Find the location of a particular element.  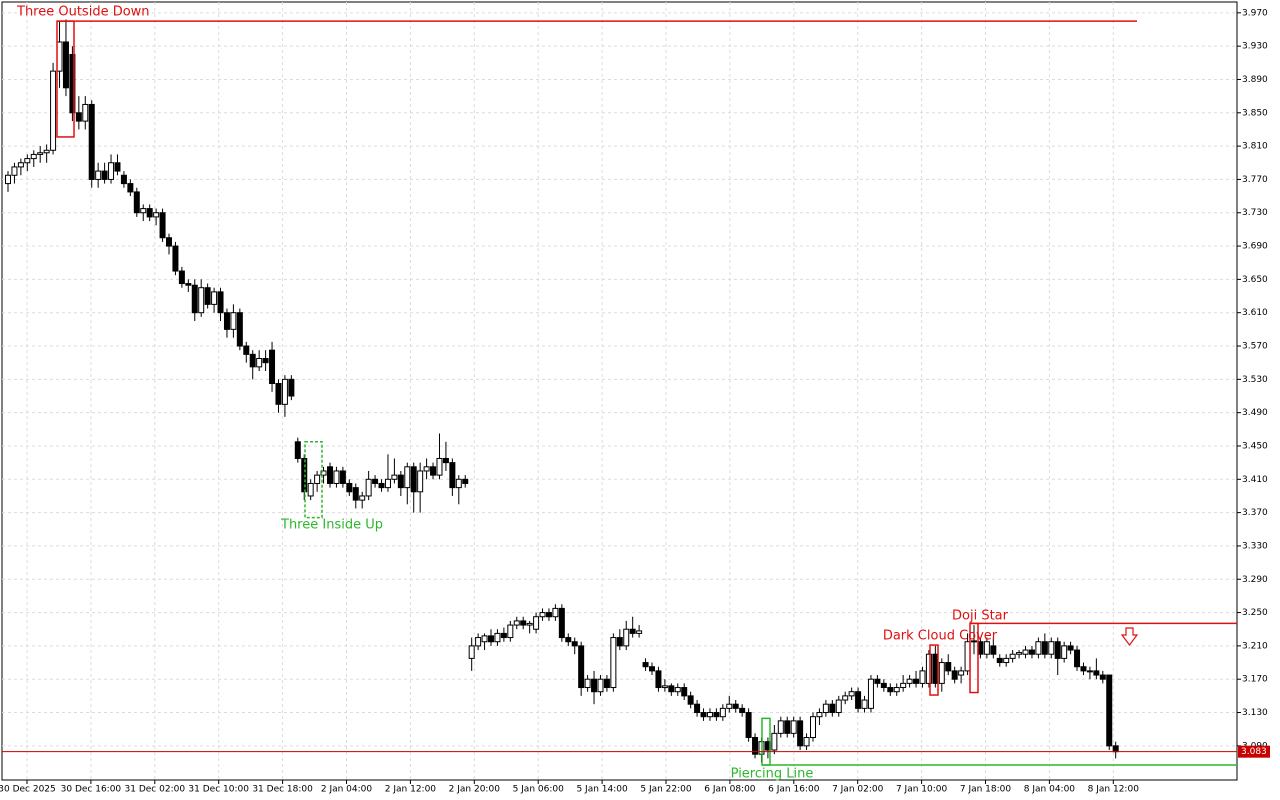

y-tick-label: 3.650 is located at coordinates (1255, 280).